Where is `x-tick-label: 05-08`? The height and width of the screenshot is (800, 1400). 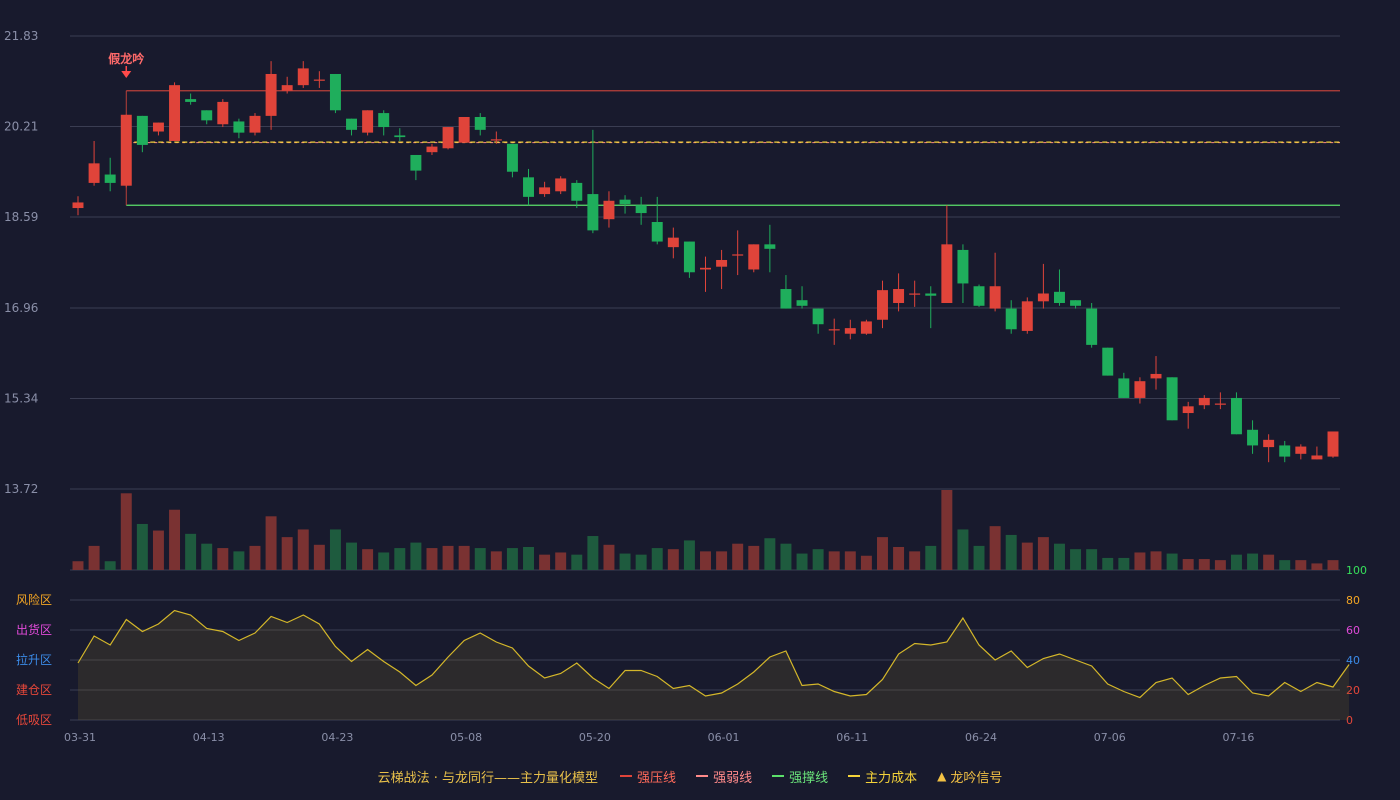 x-tick-label: 05-08 is located at coordinates (466, 737).